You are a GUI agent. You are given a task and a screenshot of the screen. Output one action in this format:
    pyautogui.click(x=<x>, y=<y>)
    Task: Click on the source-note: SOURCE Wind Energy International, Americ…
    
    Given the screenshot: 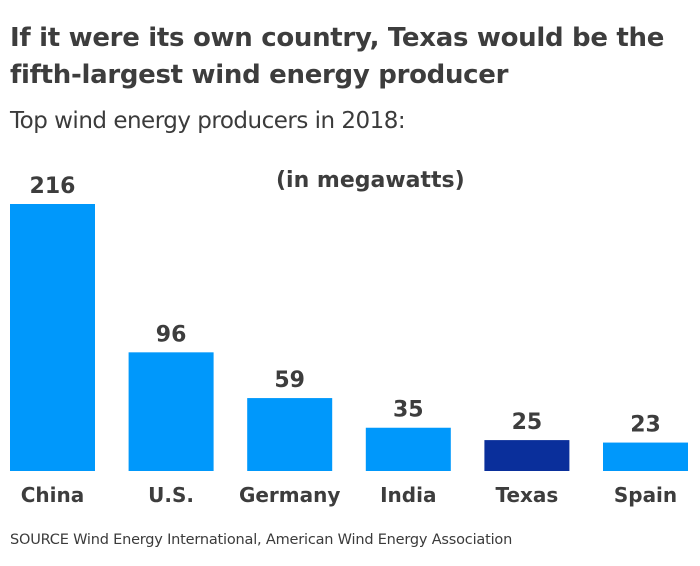 What is the action you would take?
    pyautogui.click(x=261, y=540)
    